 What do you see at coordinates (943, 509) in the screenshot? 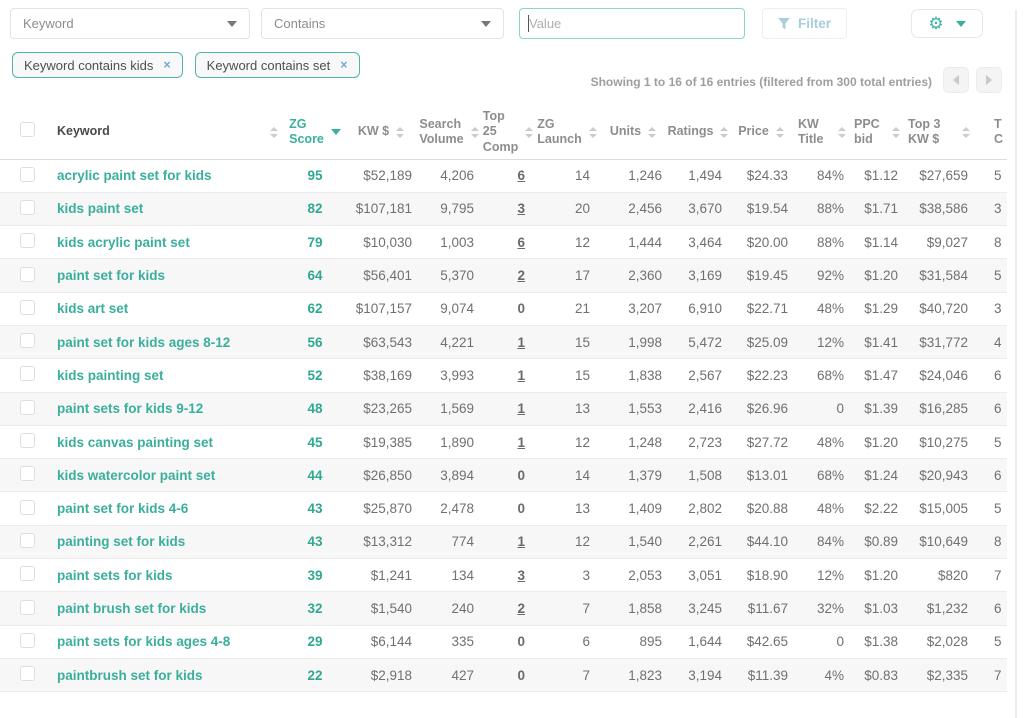
I see `top-3-kw-value: $15,005` at bounding box center [943, 509].